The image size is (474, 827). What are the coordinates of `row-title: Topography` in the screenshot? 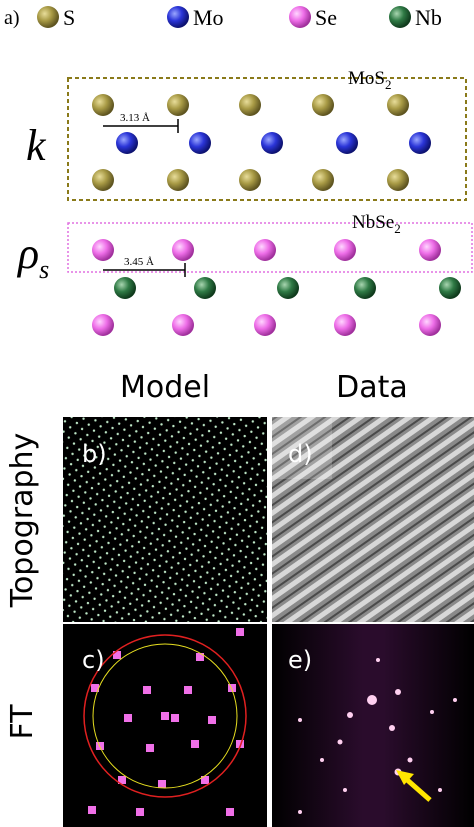 It's located at (22, 521).